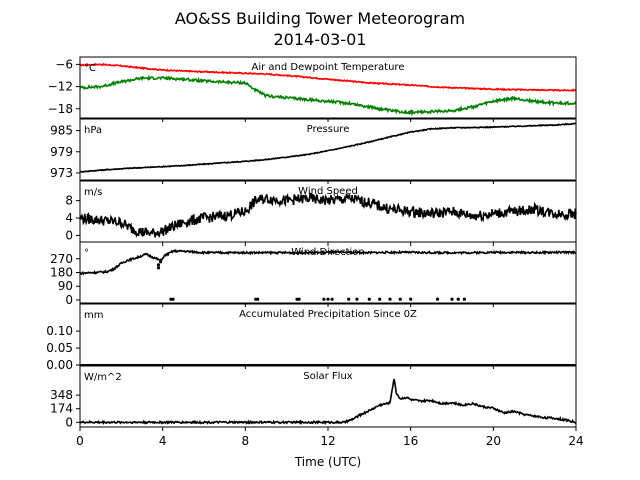 This screenshot has width=640, height=480. What do you see at coordinates (64, 64) in the screenshot?
I see `y-tick-label: −6` at bounding box center [64, 64].